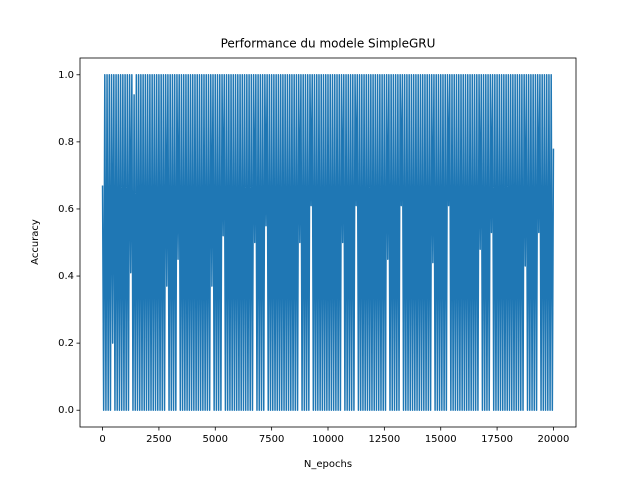 Image resolution: width=640 pixels, height=480 pixels. Describe the element at coordinates (66, 75) in the screenshot. I see `y-tick-label: 1.0` at that location.